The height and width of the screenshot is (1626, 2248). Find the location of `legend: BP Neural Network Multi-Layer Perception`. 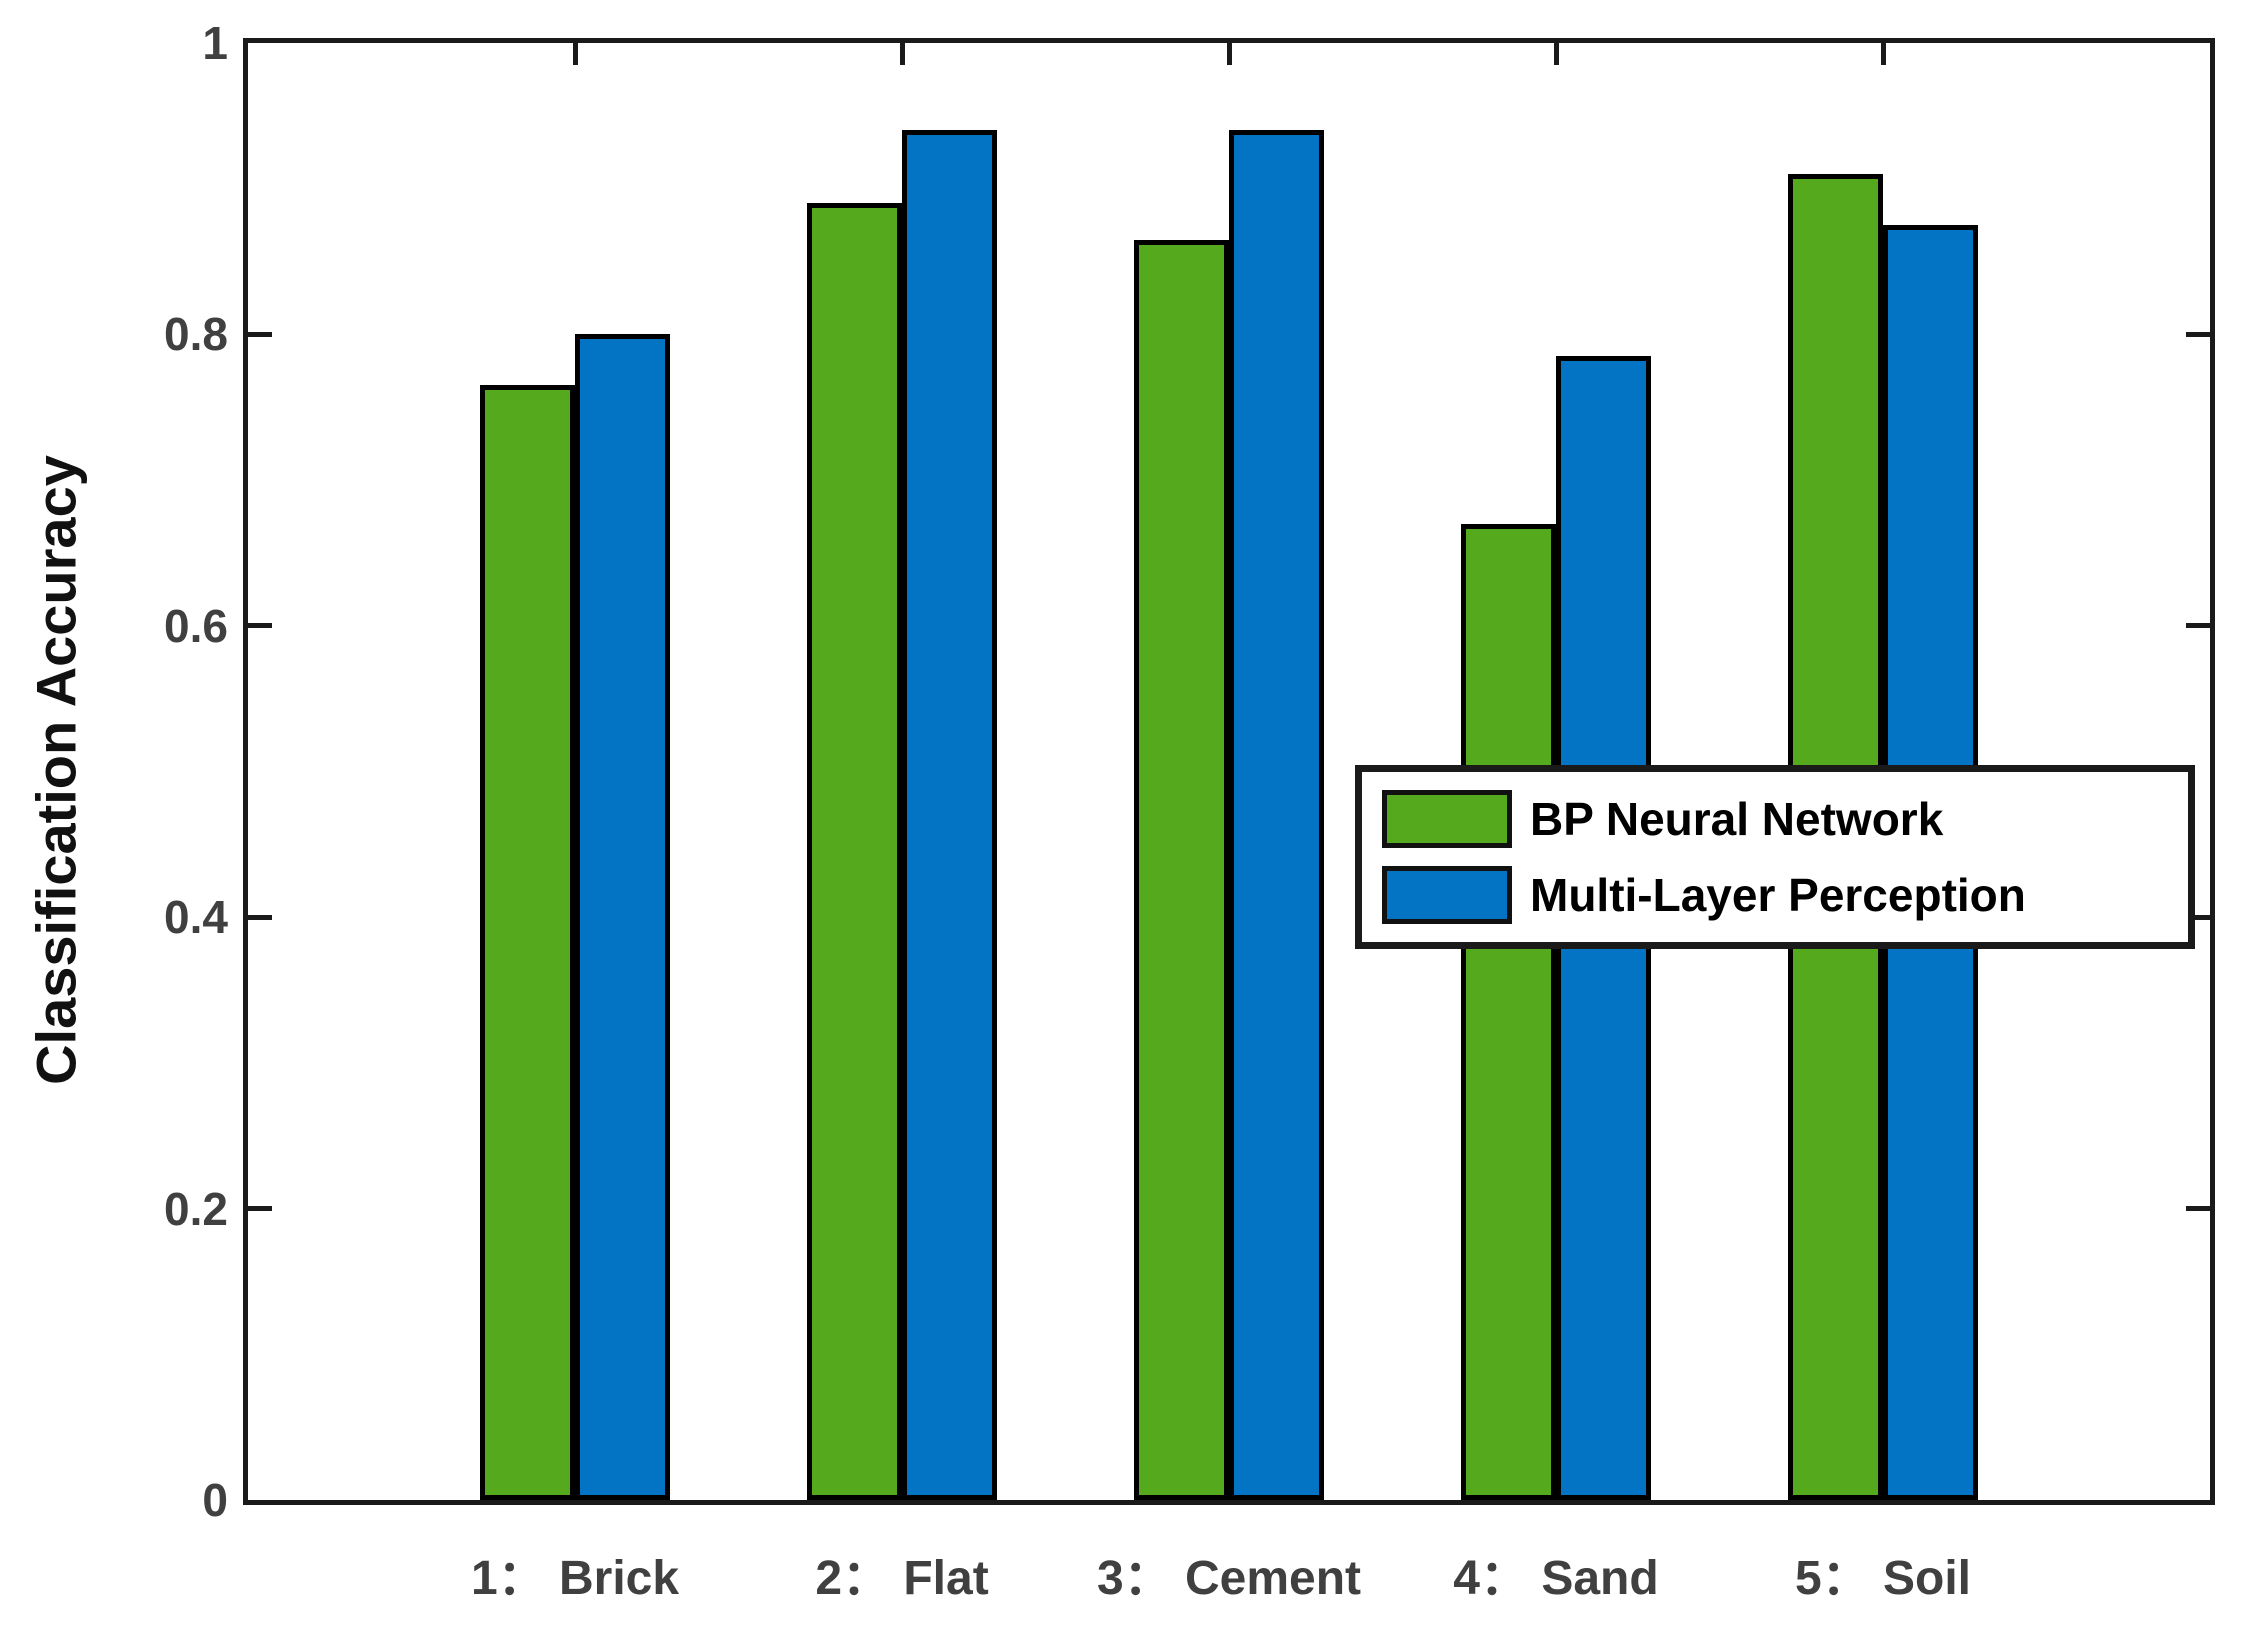

legend: BP Neural Network Multi-Layer Perception is located at coordinates (1775, 857).